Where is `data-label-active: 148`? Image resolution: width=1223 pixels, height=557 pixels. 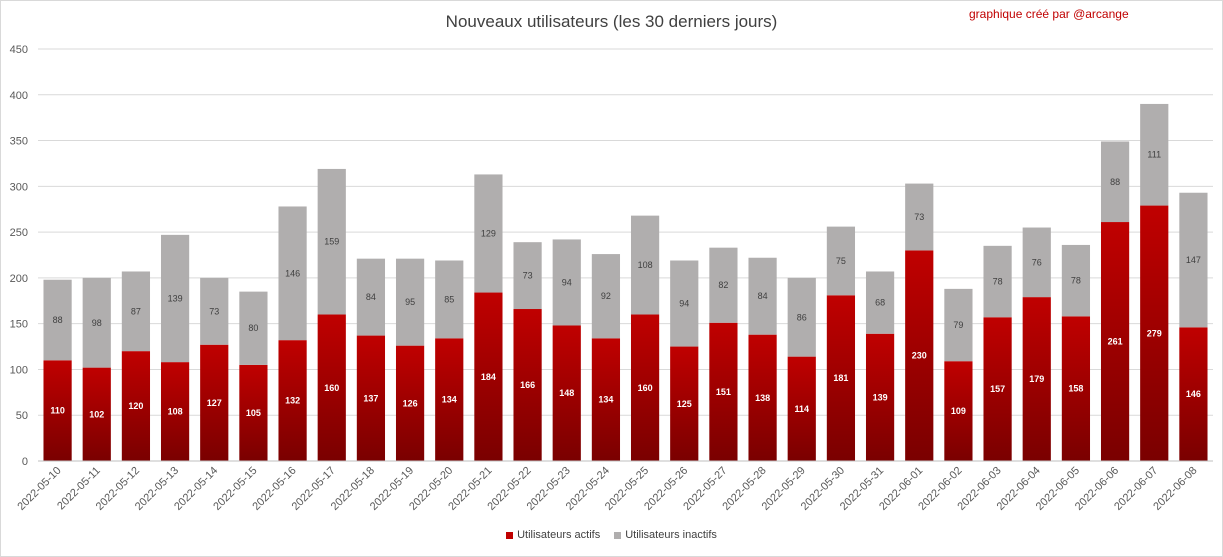 data-label-active: 148 is located at coordinates (566, 393).